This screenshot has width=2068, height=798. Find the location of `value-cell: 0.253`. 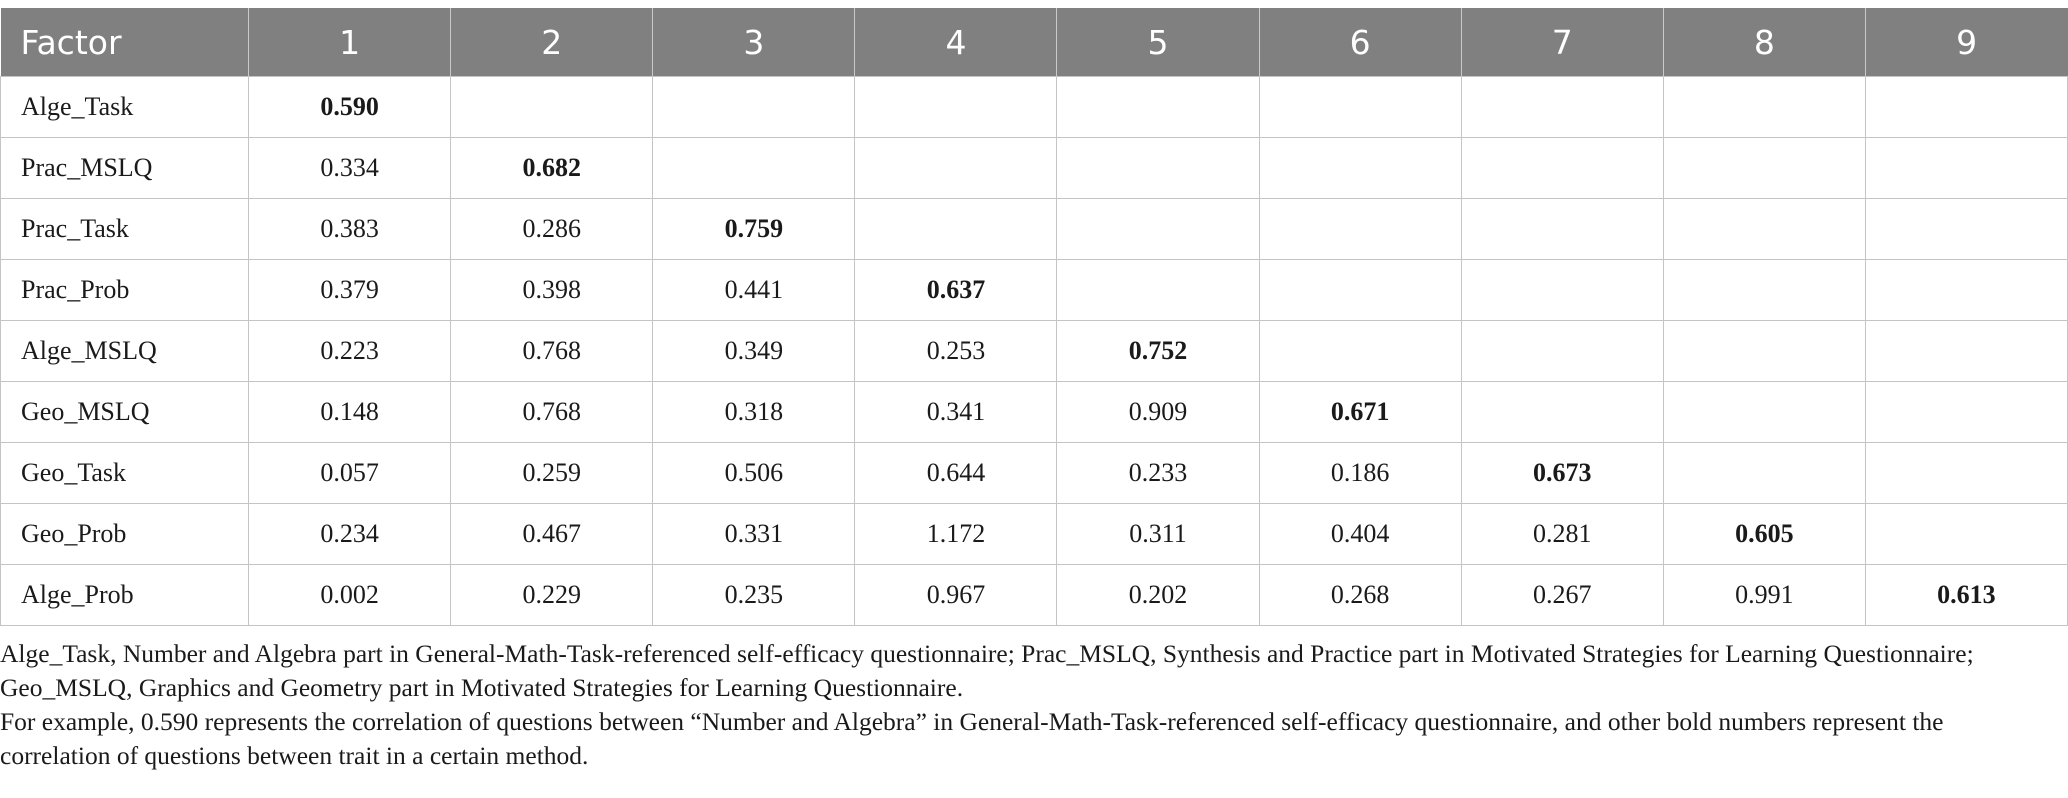

value-cell: 0.253 is located at coordinates (956, 351).